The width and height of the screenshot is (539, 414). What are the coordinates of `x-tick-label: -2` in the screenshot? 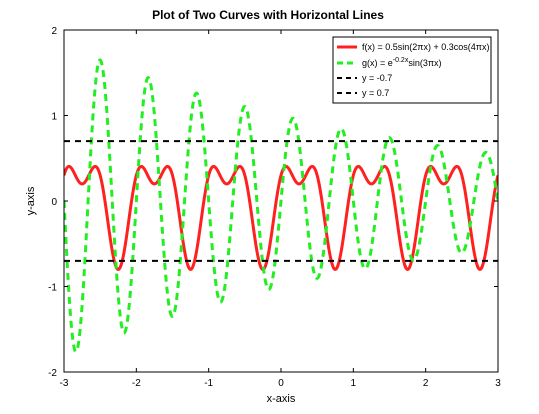 It's located at (136, 383).